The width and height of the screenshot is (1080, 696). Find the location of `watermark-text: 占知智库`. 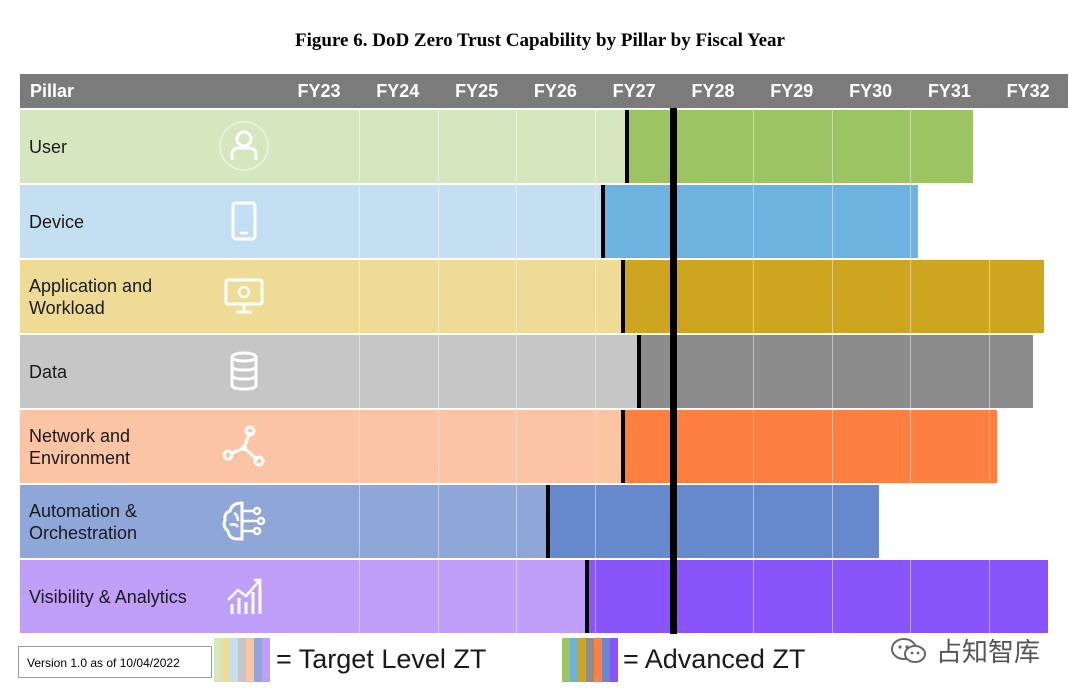

watermark-text: 占知智库 is located at coordinates (988, 652).